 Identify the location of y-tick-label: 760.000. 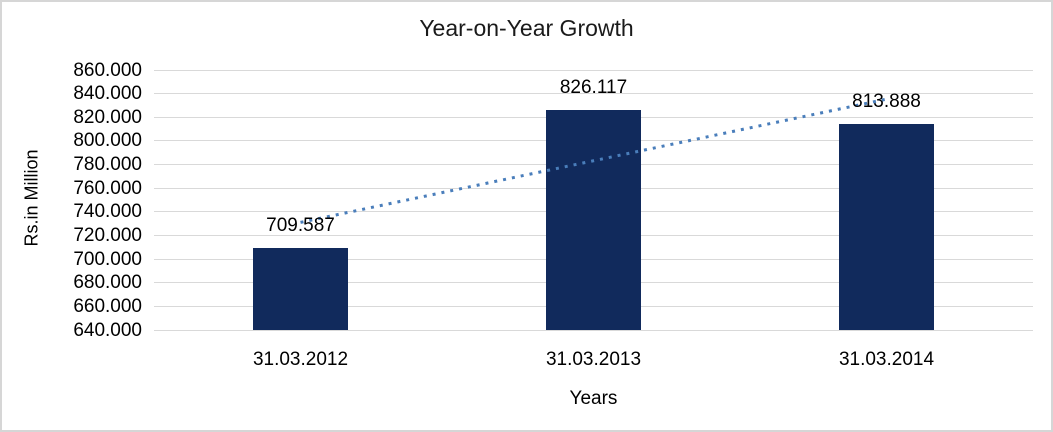
(107, 188).